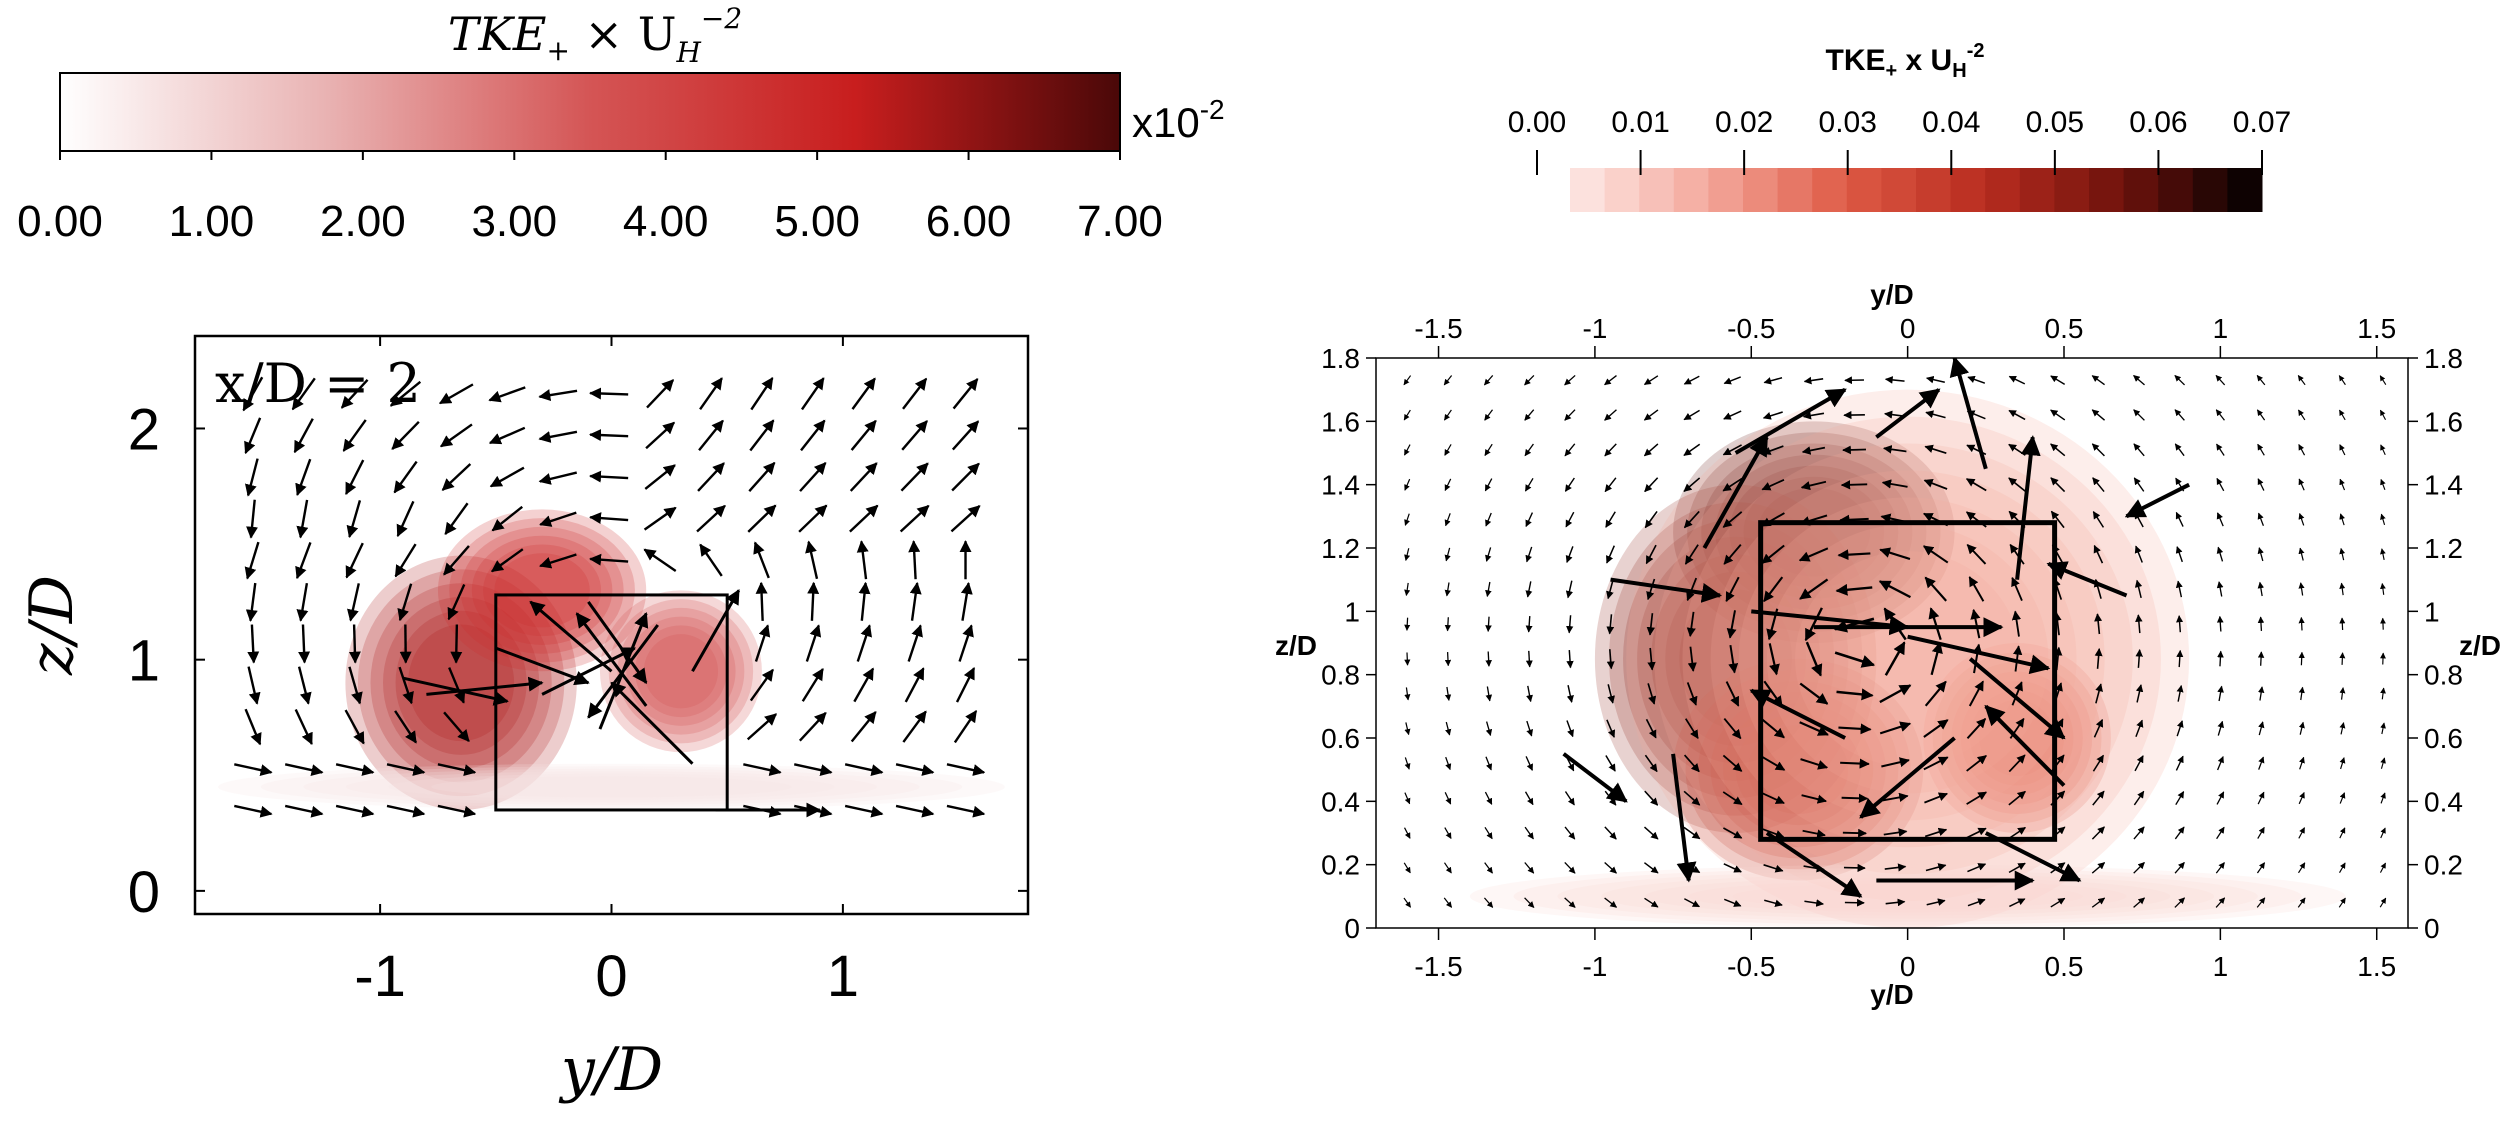 Image resolution: width=2518 pixels, height=1123 pixels. Describe the element at coordinates (1296, 645) in the screenshot. I see `right-y-axis-label-left: z/D` at that location.